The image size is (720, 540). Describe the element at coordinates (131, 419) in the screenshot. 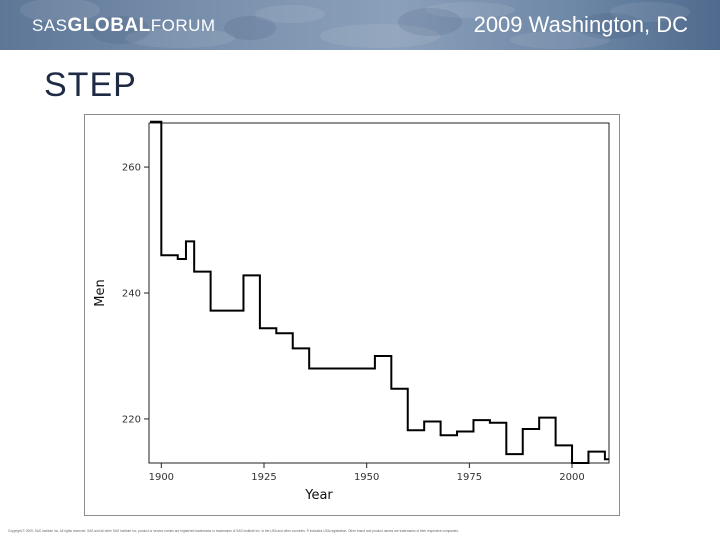

I see `y-tick-label: 220` at that location.